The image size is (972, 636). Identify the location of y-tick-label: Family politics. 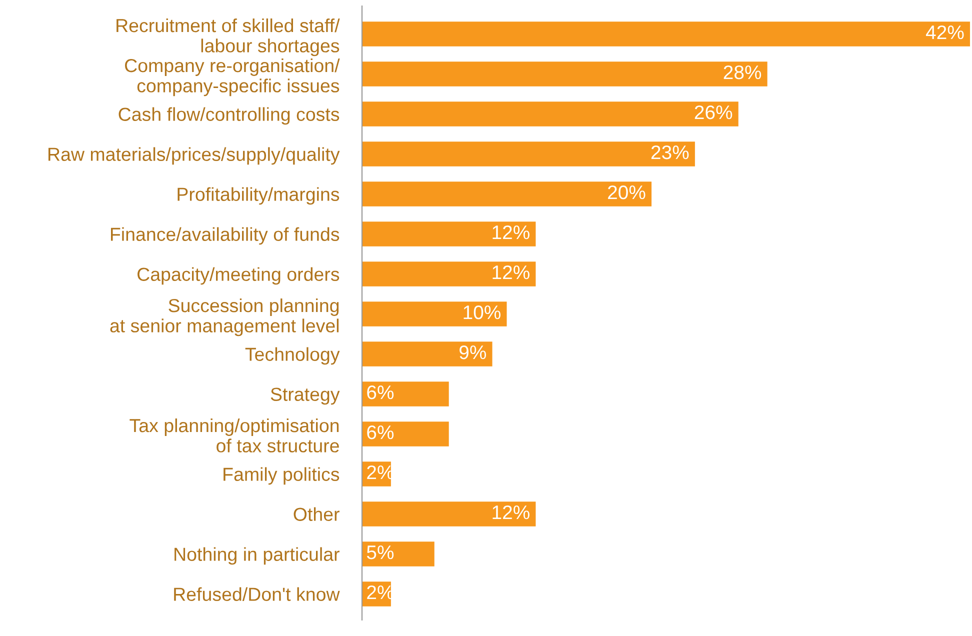
(282, 476).